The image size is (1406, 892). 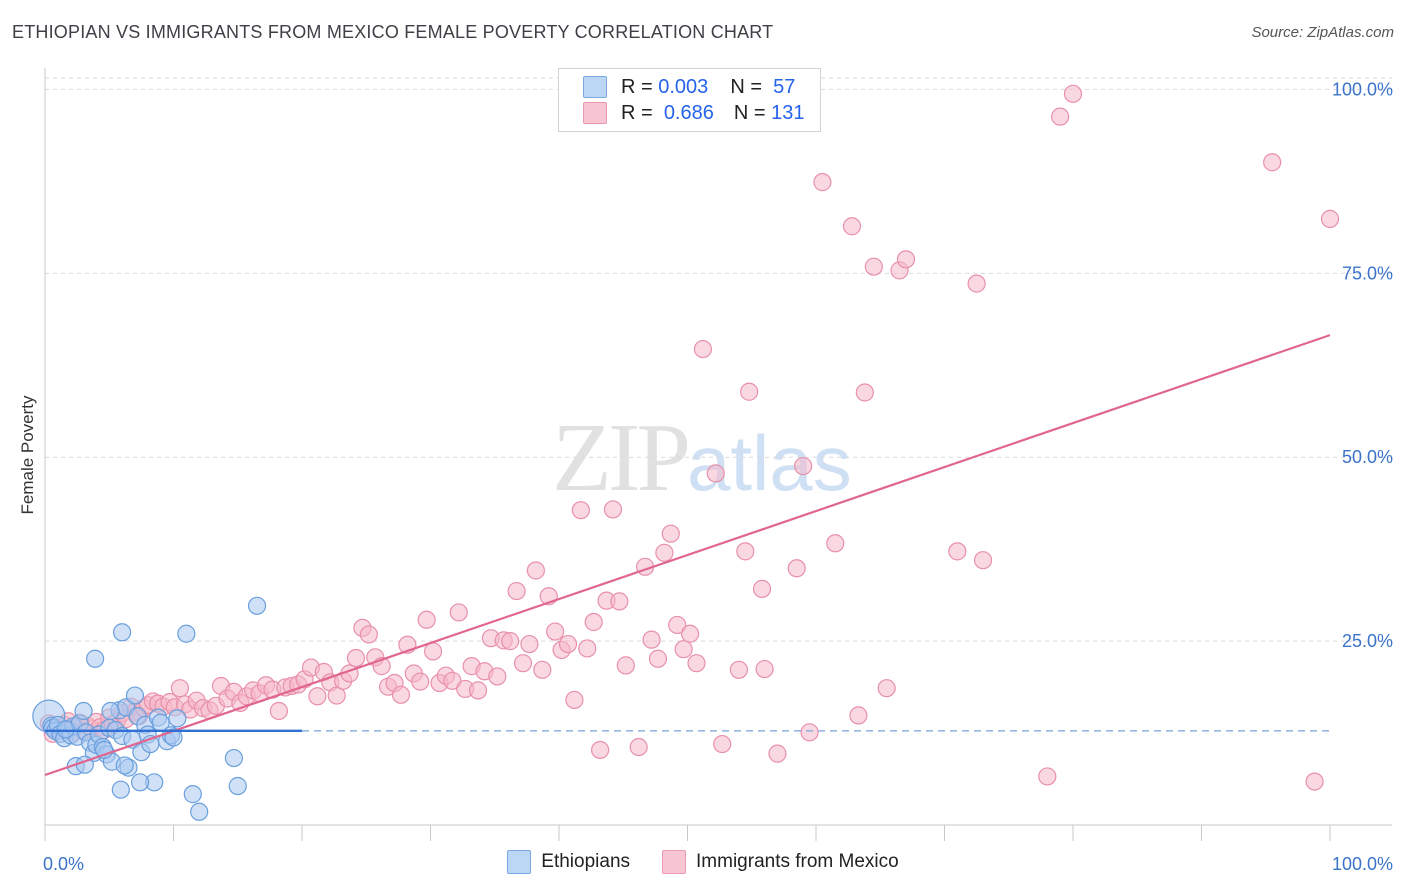 What do you see at coordinates (1367, 273) in the screenshot?
I see `y-tick-label: 75.0%` at bounding box center [1367, 273].